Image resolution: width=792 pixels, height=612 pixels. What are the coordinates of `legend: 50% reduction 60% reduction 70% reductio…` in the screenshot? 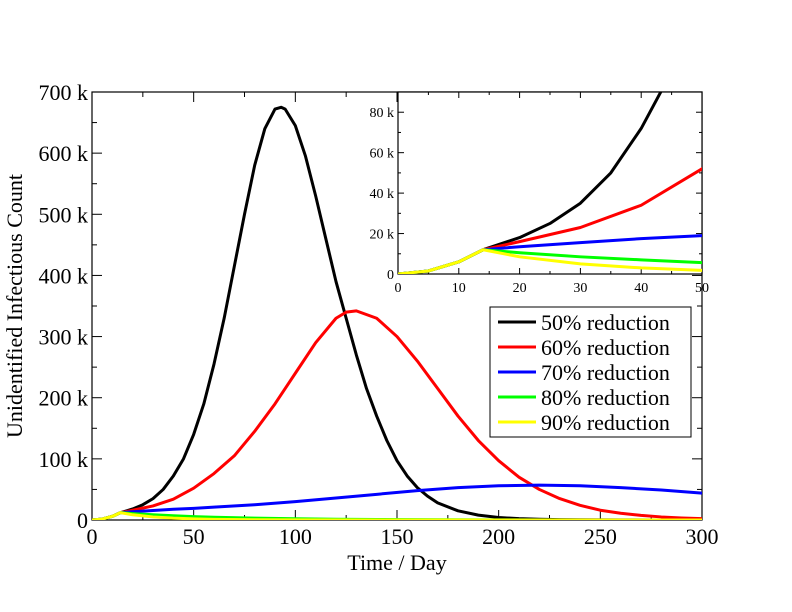 It's located at (590, 372).